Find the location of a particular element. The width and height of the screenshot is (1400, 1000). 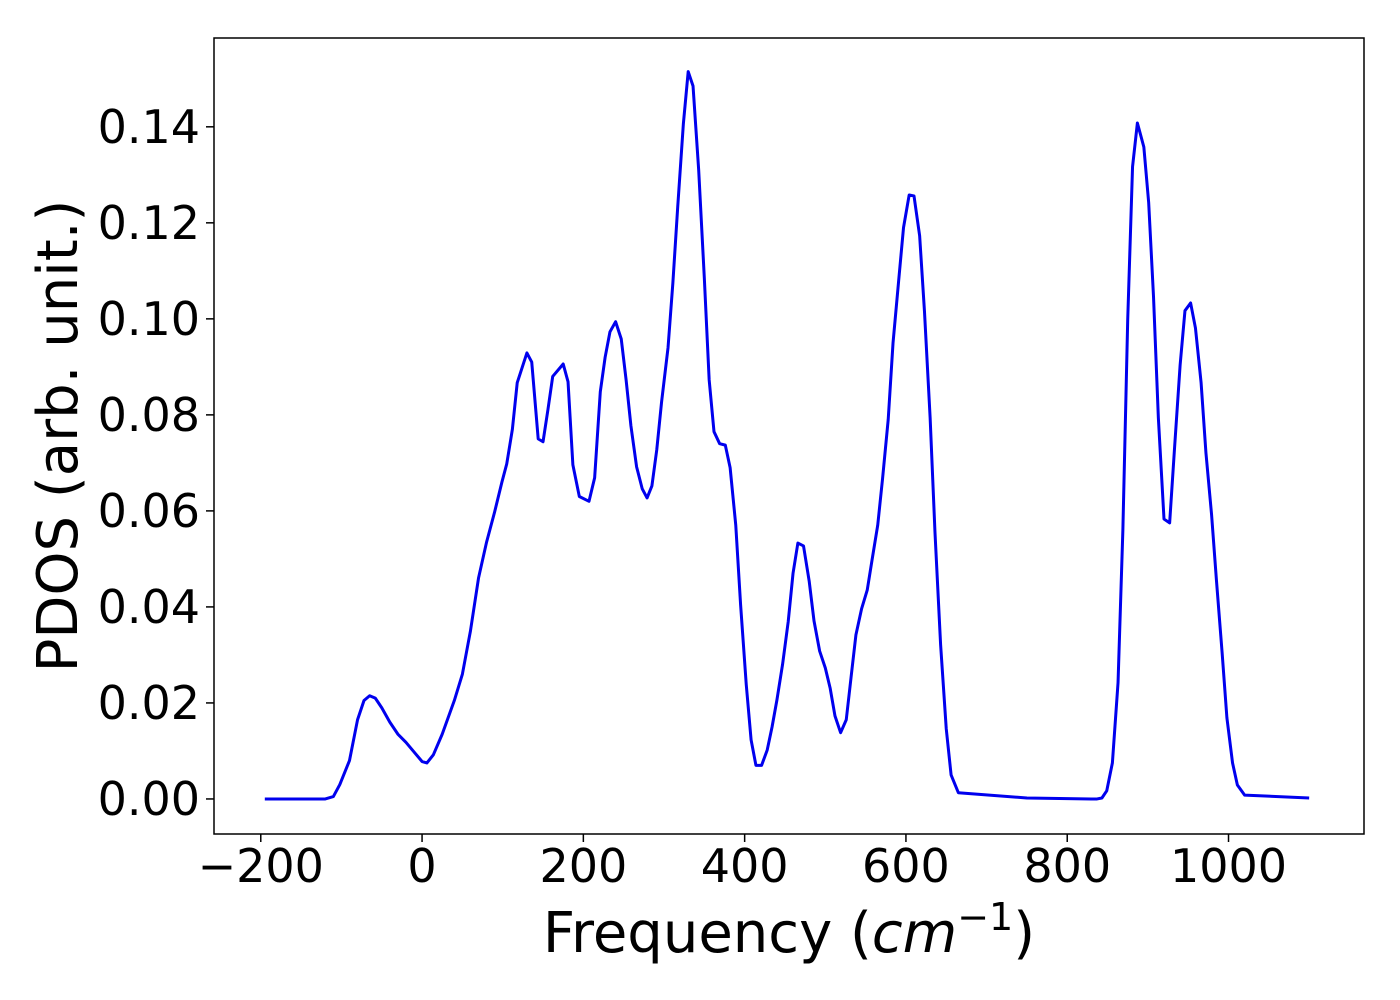

x-tick-label: 400 is located at coordinates (745, 866).